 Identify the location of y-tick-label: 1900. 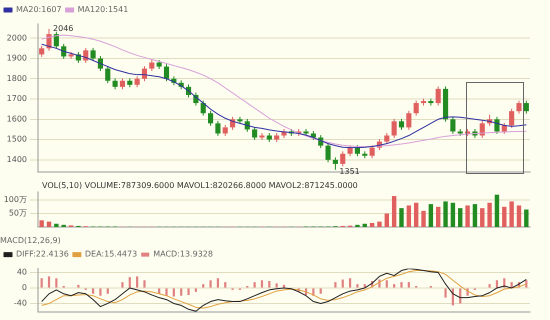
(16, 58).